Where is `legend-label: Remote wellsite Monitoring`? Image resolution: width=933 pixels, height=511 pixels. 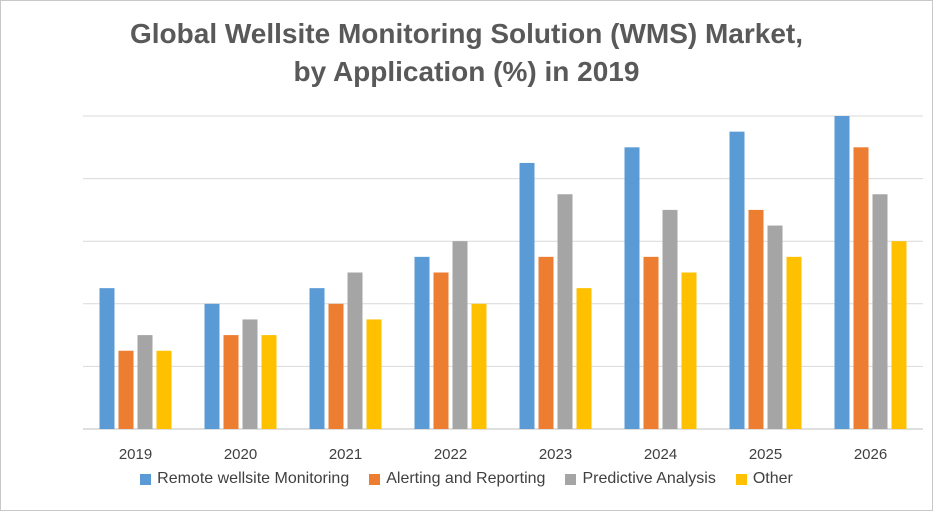
legend-label: Remote wellsite Monitoring is located at coordinates (253, 478).